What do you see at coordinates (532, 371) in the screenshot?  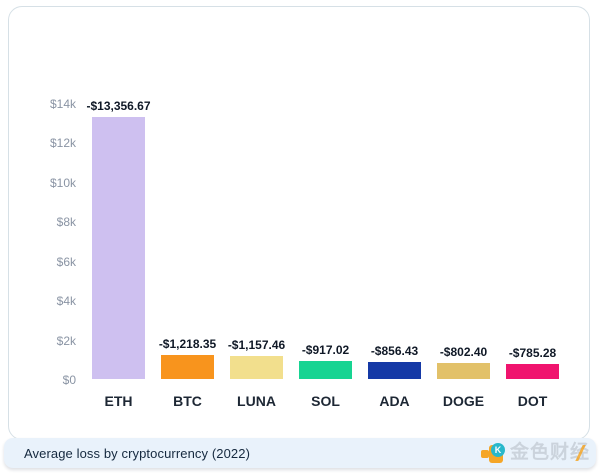 I see `bar-dot` at bounding box center [532, 371].